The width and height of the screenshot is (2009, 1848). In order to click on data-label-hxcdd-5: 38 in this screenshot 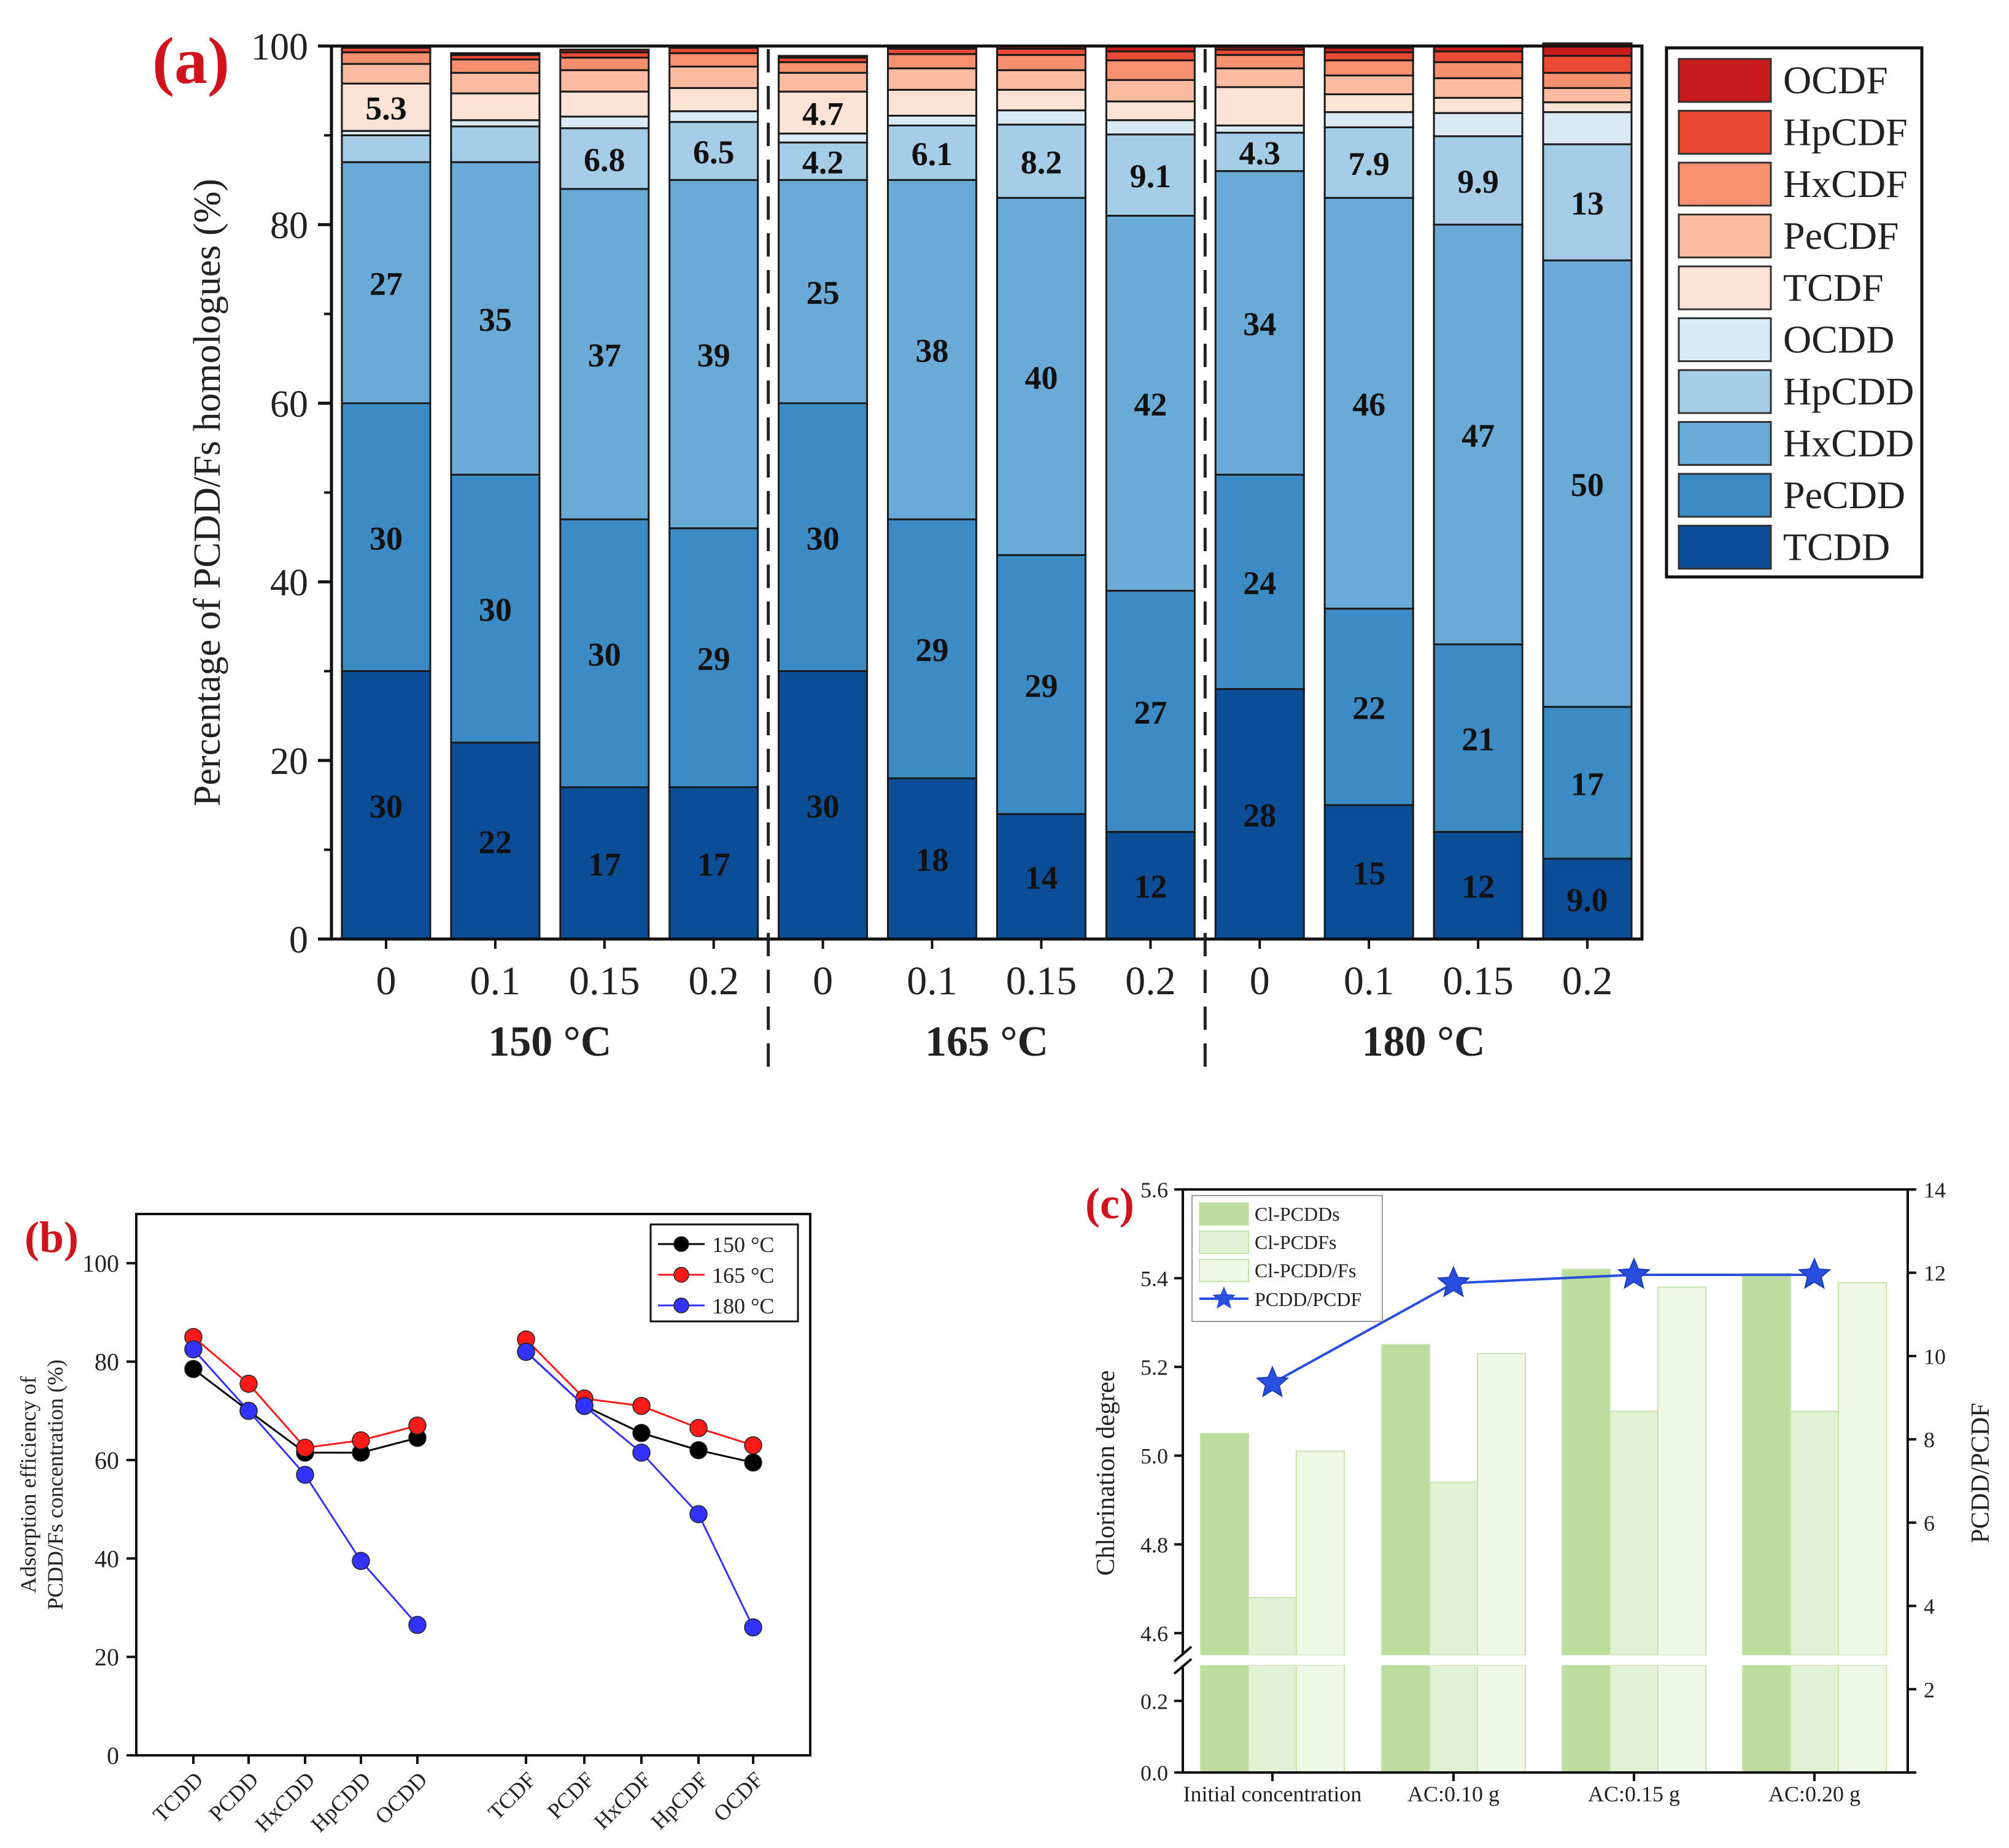, I will do `click(933, 351)`.